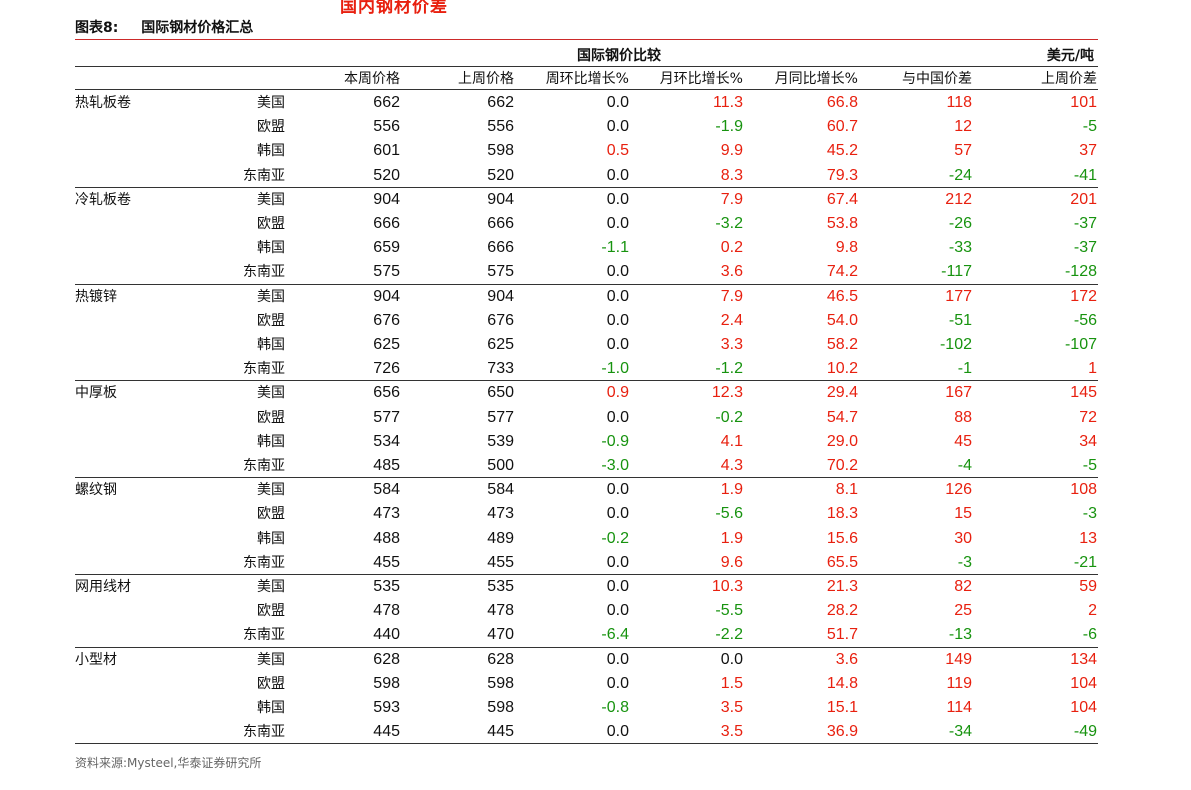 This screenshot has width=1191, height=790. I want to click on product-category: 网用线材, so click(103, 587).